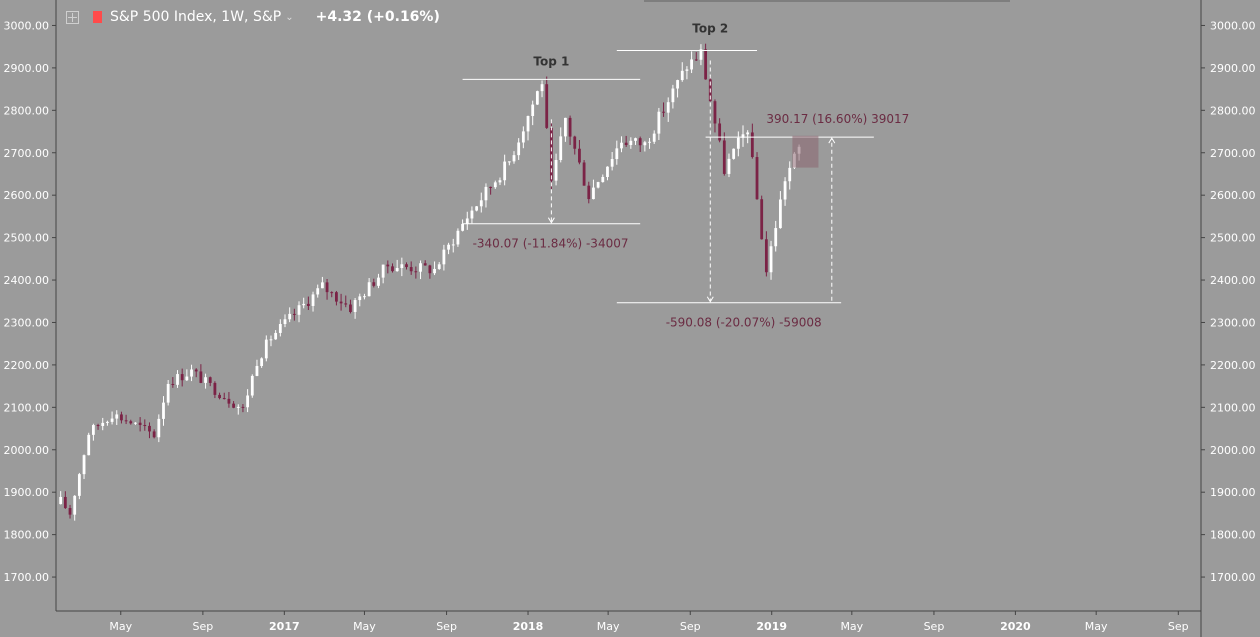 This screenshot has width=1260, height=637. Describe the element at coordinates (1233, 407) in the screenshot. I see `y-tick-label-right: 2100.00` at that location.